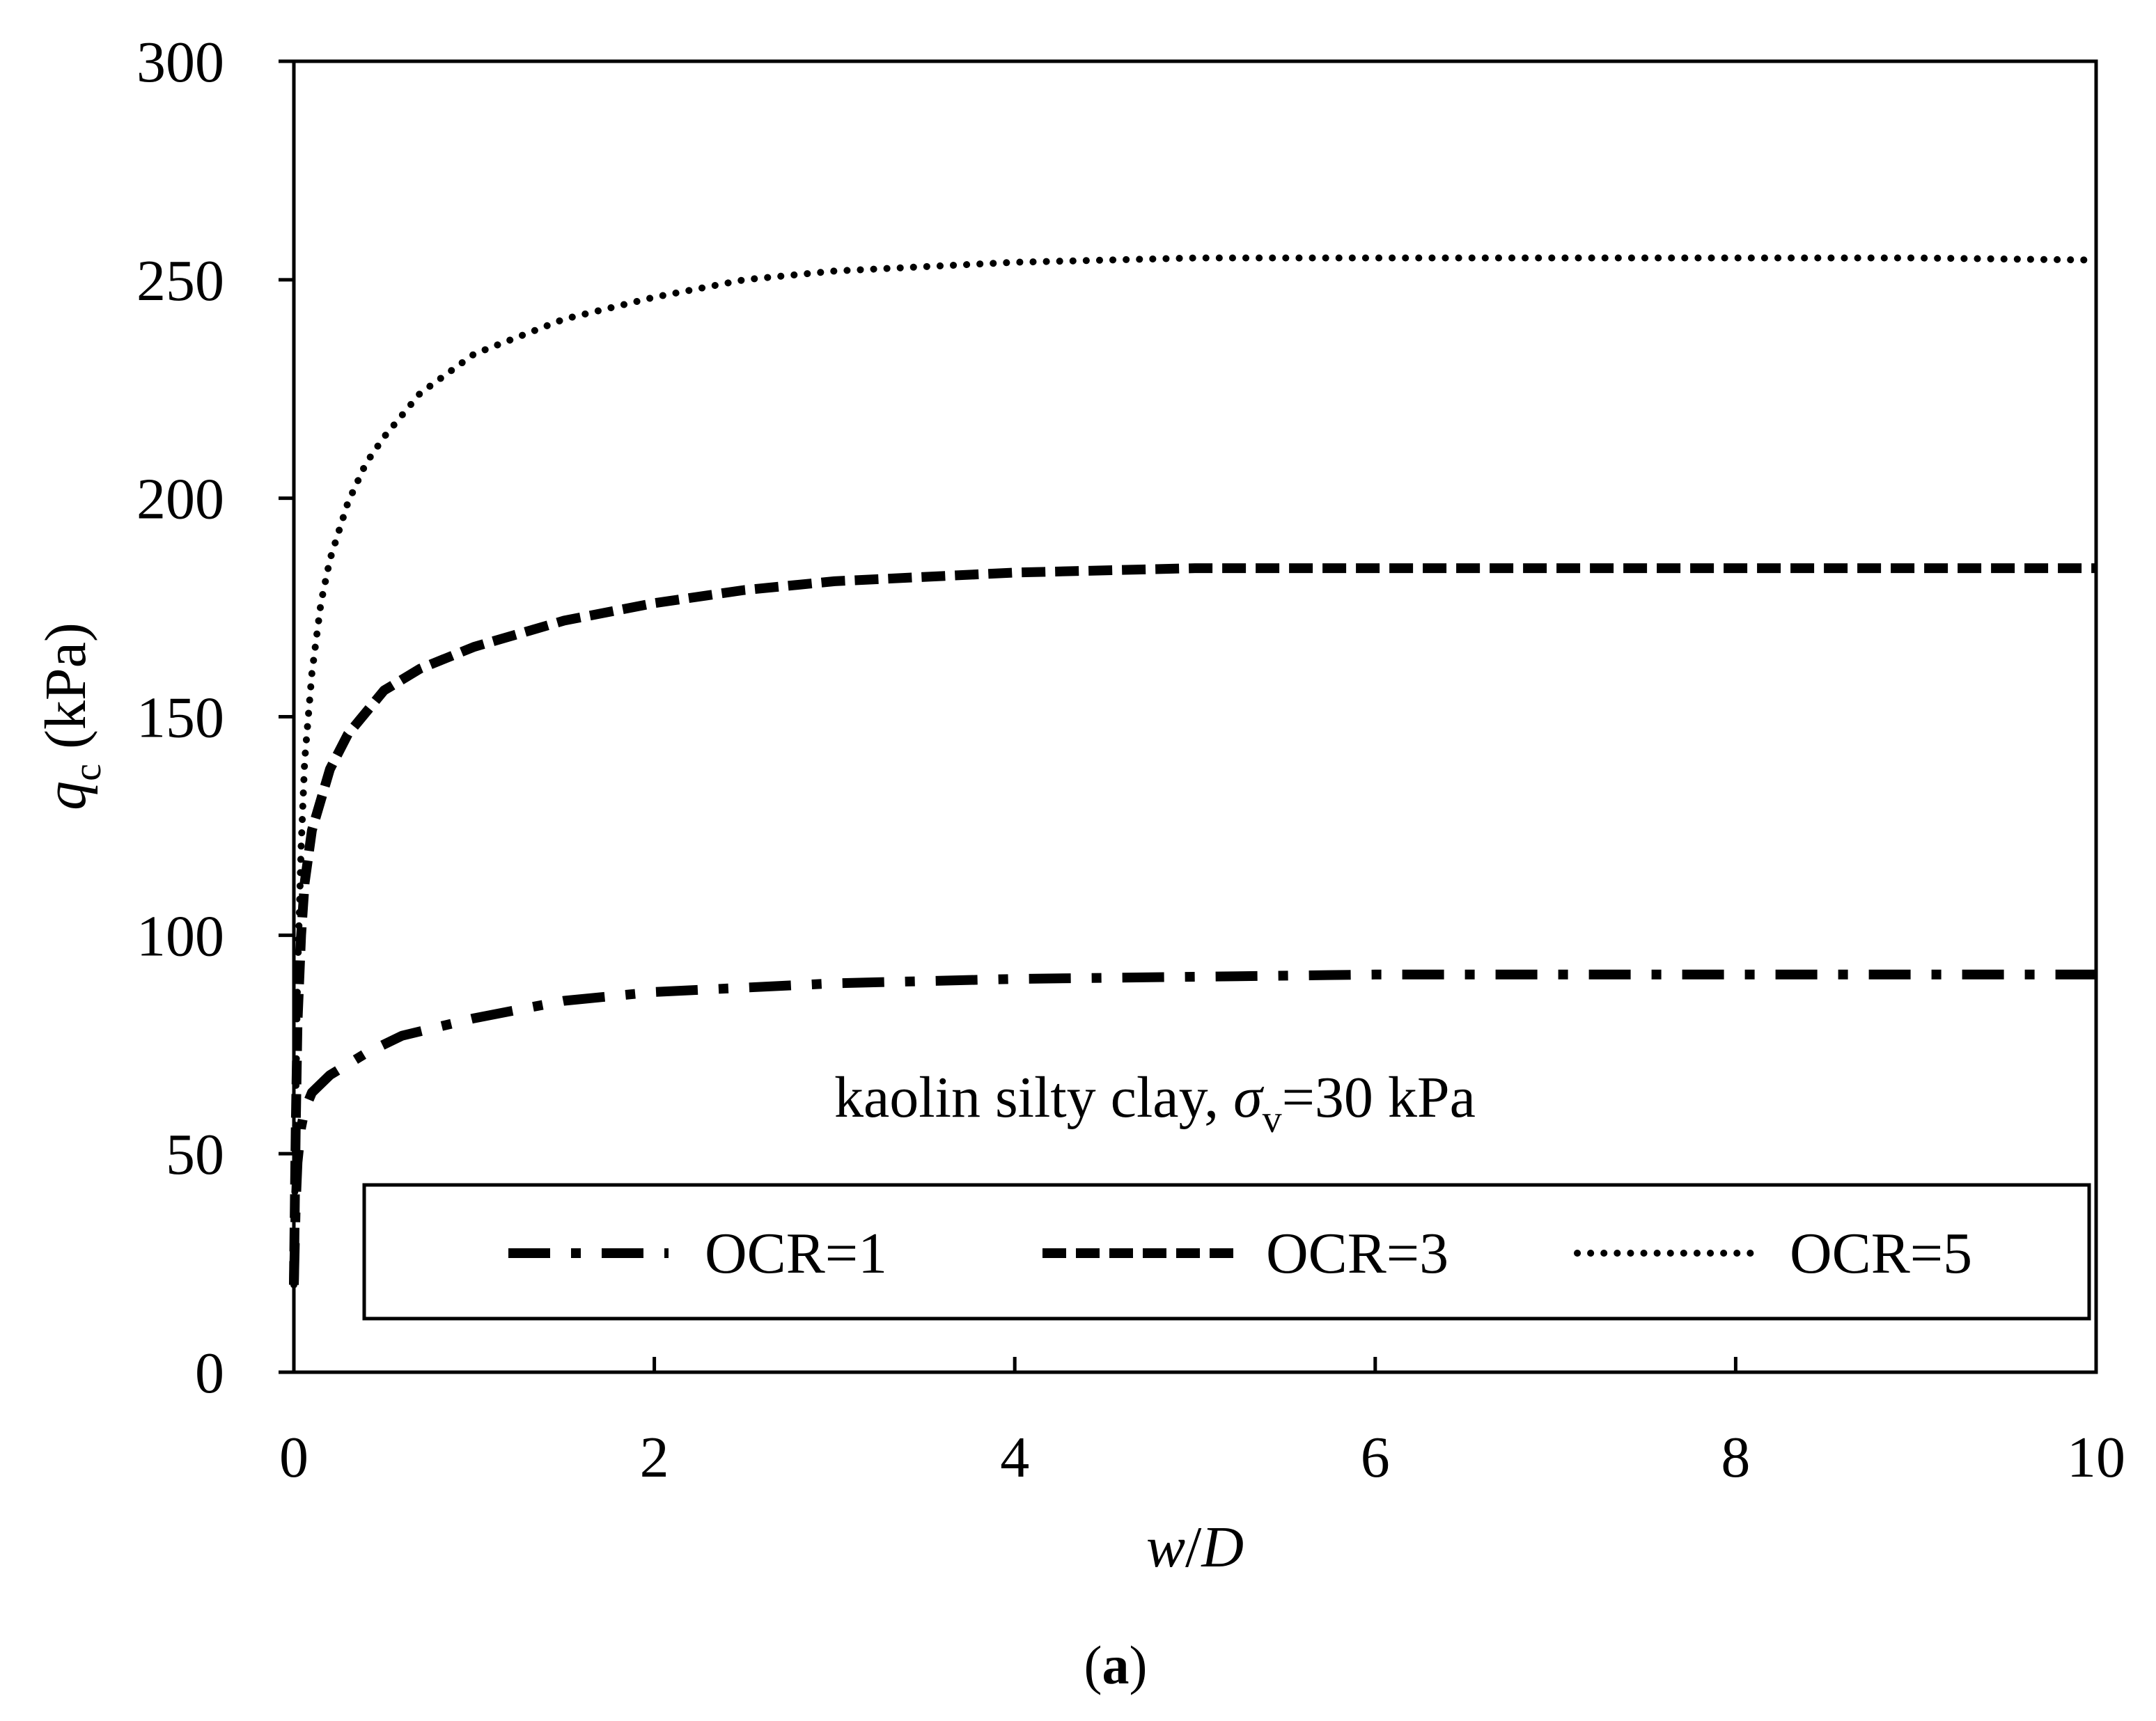 Image resolution: width=2156 pixels, height=1721 pixels. Describe the element at coordinates (1379, 1097) in the screenshot. I see `annotation-suffix: =30 kPa` at that location.